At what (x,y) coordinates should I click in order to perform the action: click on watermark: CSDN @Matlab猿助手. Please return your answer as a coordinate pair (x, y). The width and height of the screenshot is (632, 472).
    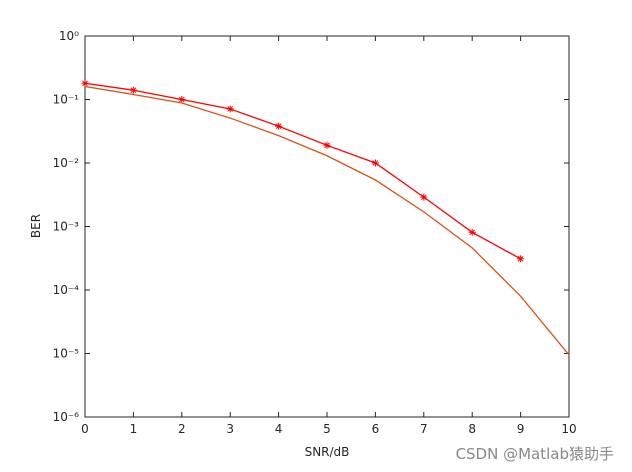
    Looking at the image, I should click on (535, 454).